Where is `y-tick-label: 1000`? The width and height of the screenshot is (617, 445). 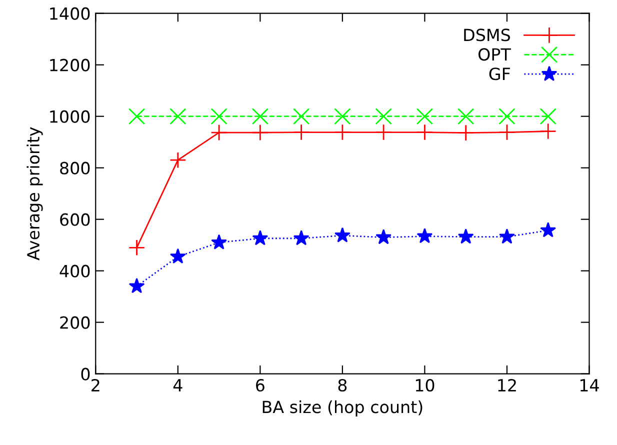 y-tick-label: 1000 is located at coordinates (70, 116).